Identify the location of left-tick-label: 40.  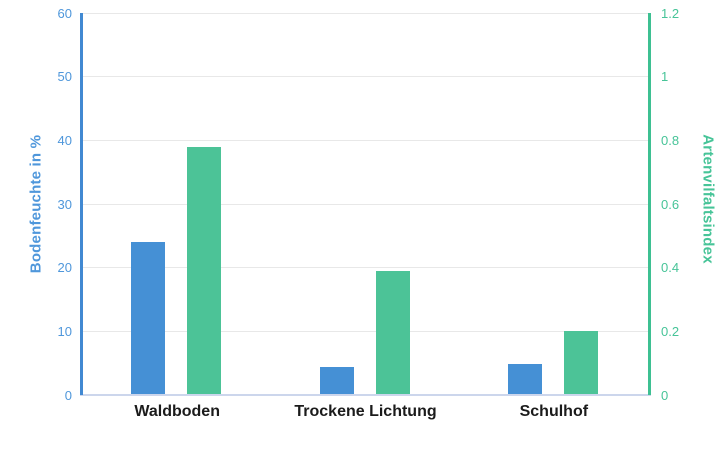
(64, 140).